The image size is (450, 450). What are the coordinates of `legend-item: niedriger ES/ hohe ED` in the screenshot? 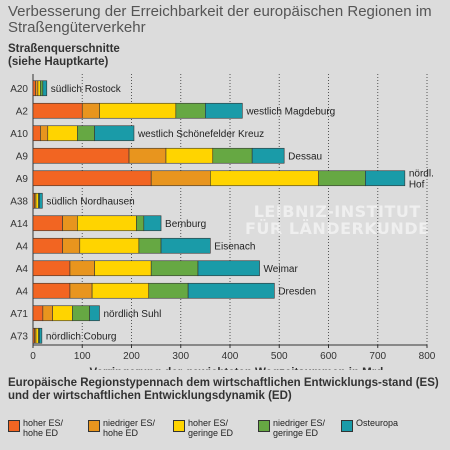 It's located at (121, 428).